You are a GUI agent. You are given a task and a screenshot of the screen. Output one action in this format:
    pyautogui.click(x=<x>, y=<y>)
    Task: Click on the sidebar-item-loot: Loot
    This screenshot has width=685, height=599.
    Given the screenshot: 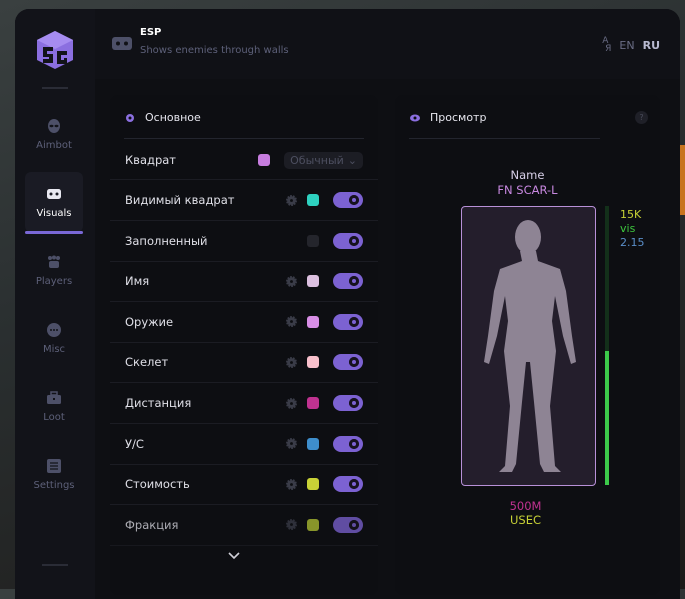 What is the action you would take?
    pyautogui.click(x=54, y=406)
    